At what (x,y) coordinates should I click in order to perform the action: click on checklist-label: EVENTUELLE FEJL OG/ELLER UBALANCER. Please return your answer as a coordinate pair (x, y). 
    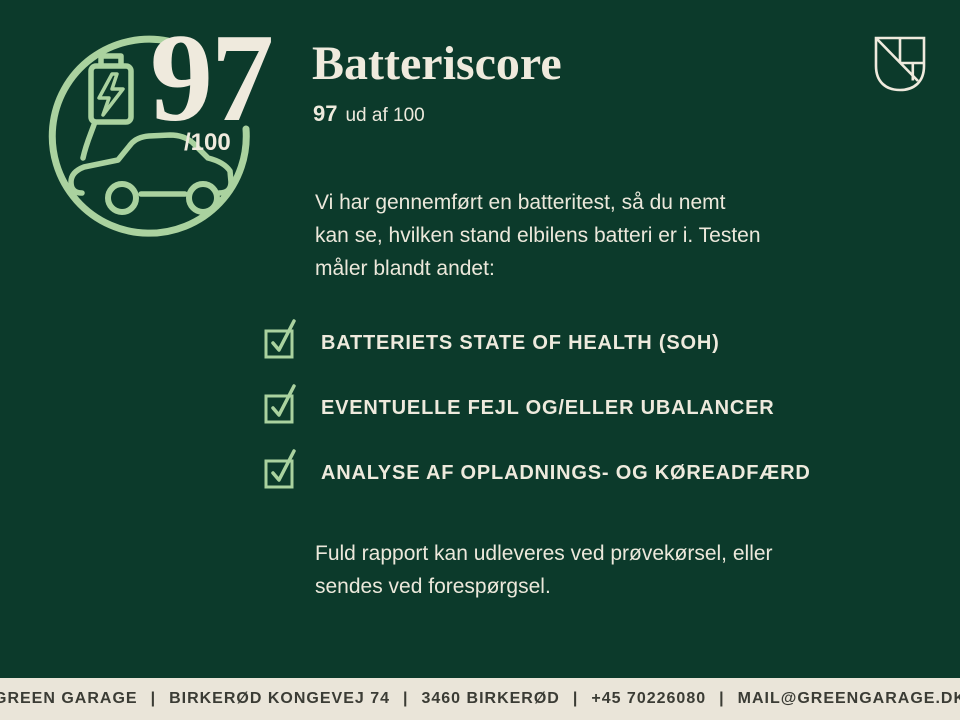
    Looking at the image, I should click on (548, 407).